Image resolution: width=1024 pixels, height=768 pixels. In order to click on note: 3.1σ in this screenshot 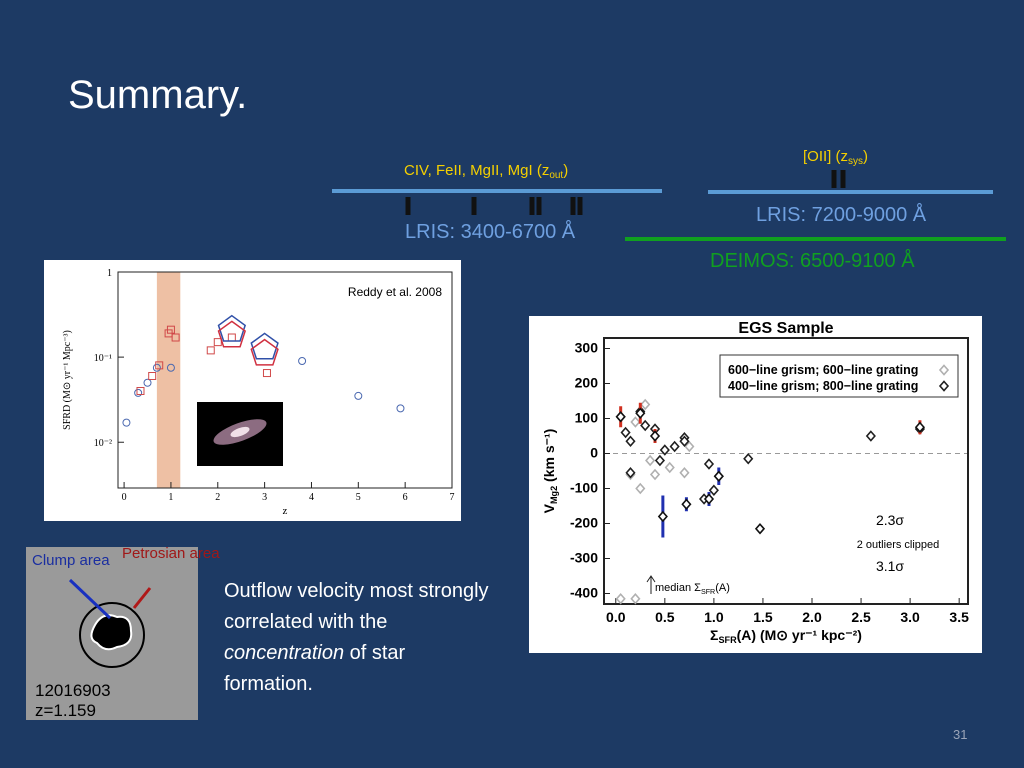, I will do `click(890, 566)`.